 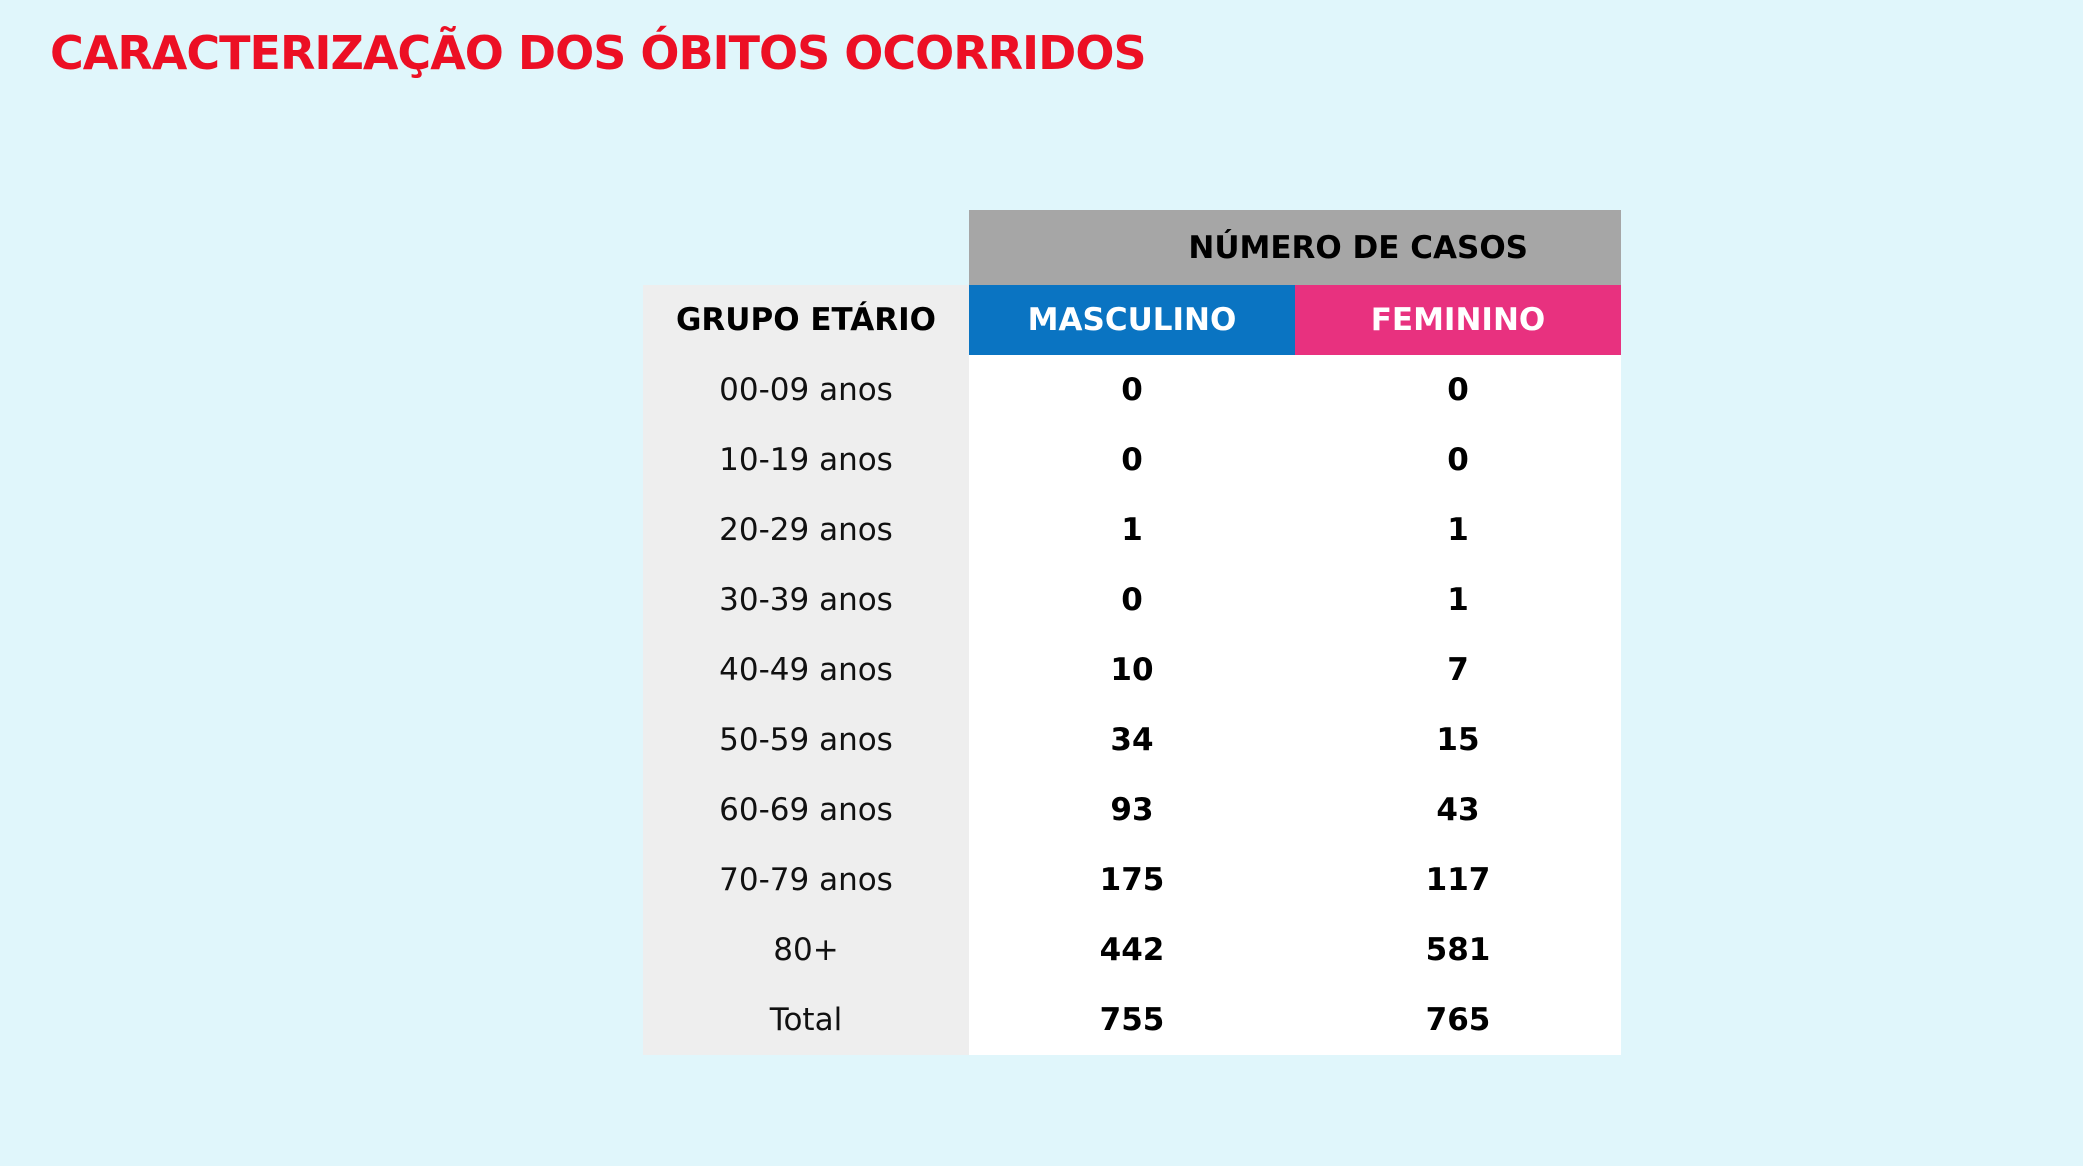 What do you see at coordinates (806, 600) in the screenshot?
I see `age-group-cell: 30-39 anos` at bounding box center [806, 600].